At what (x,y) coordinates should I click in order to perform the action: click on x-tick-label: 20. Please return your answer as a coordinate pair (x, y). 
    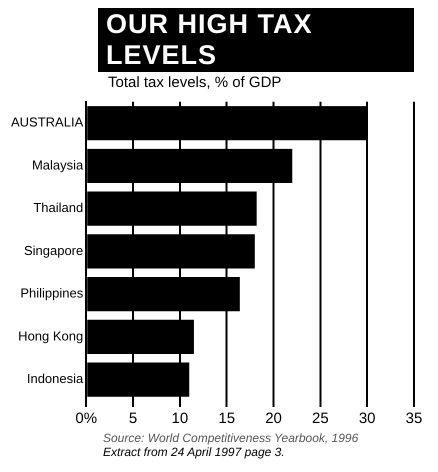
    Looking at the image, I should click on (273, 419).